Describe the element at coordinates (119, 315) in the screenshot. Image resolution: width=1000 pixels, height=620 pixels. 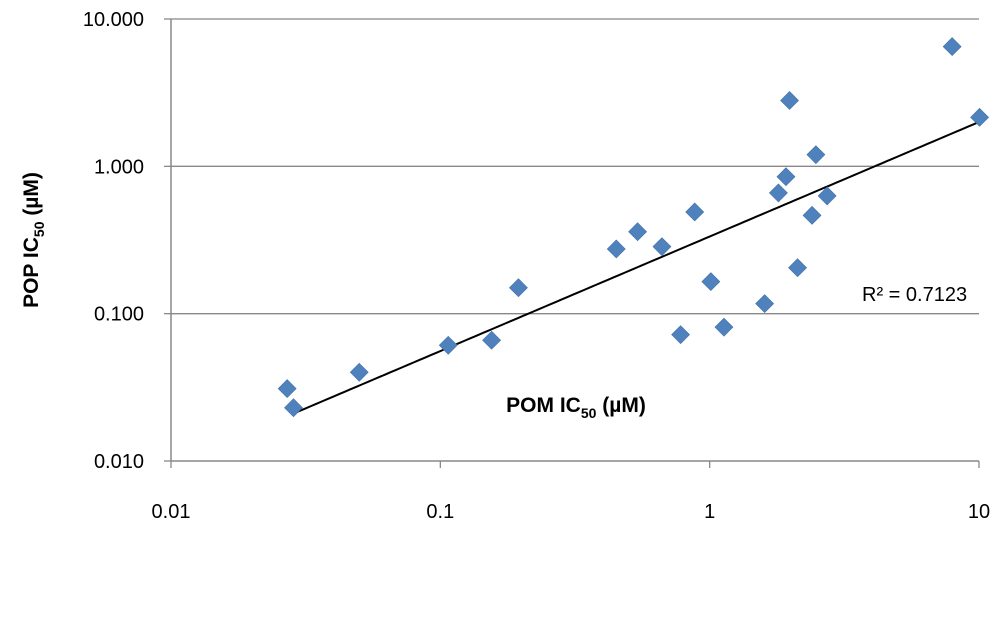
I see `y-tick-label: 0.100` at that location.